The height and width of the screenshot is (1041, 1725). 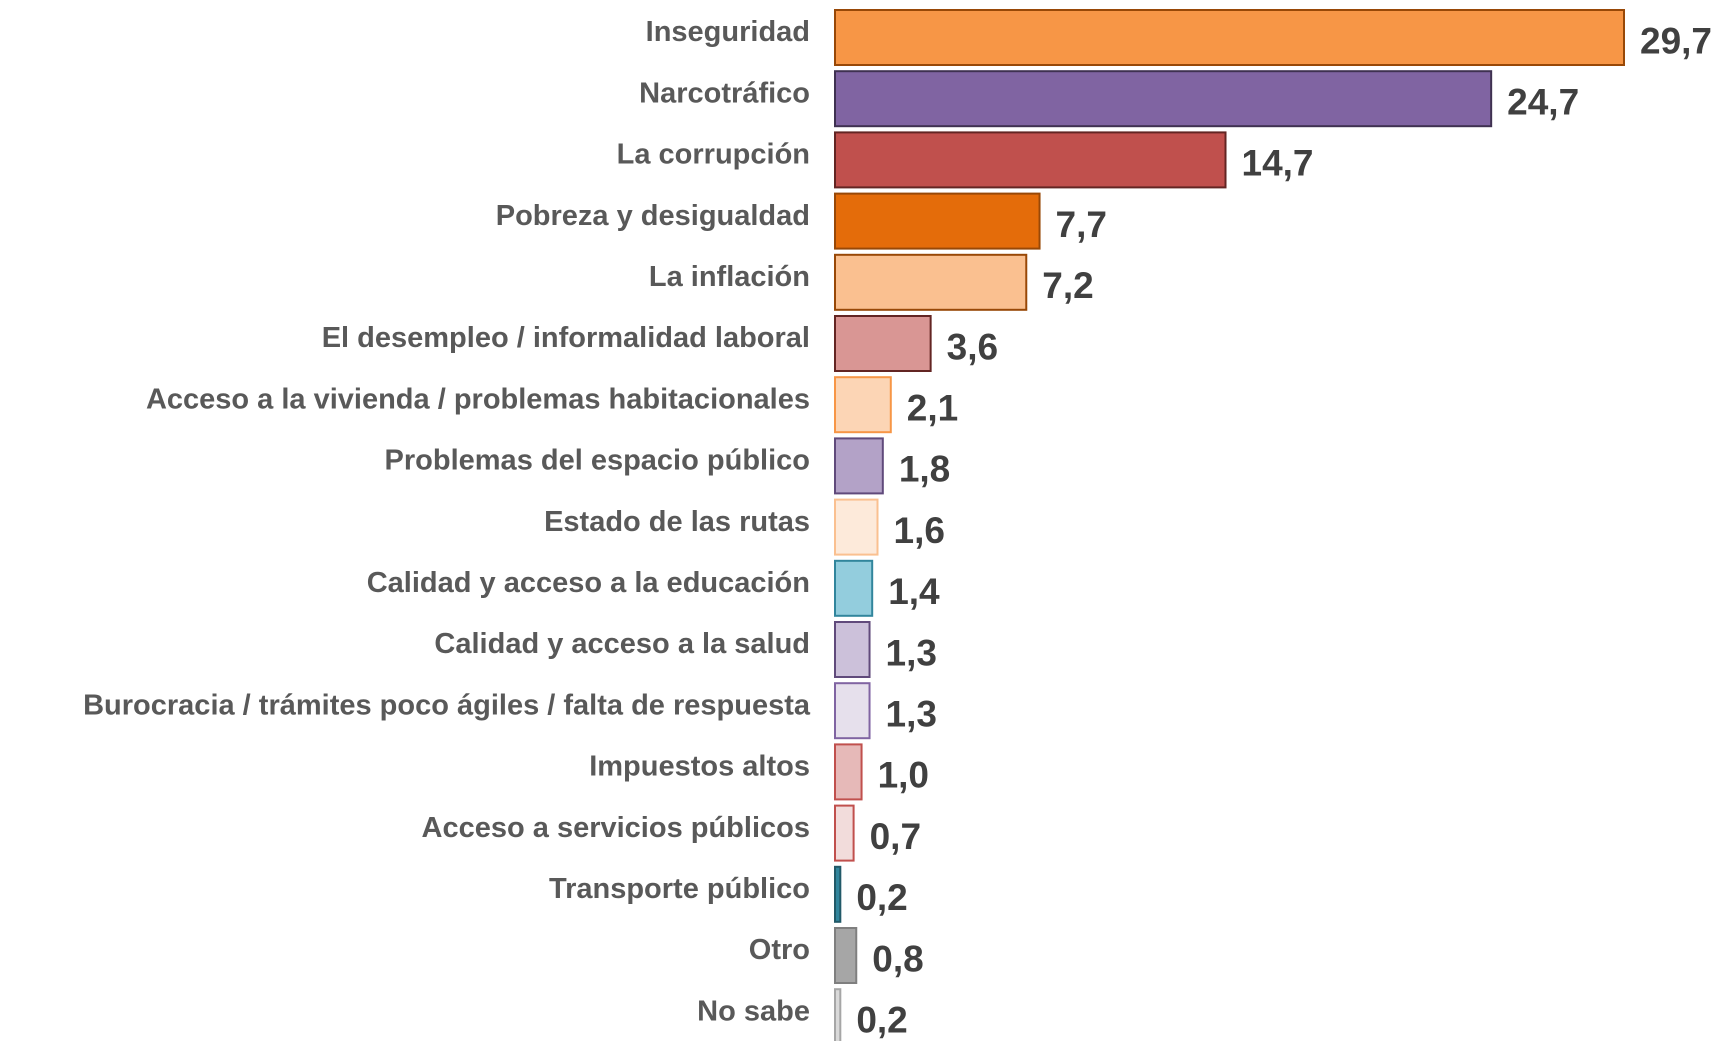 What do you see at coordinates (1067, 285) in the screenshot?
I see `value-label: 7,2` at bounding box center [1067, 285].